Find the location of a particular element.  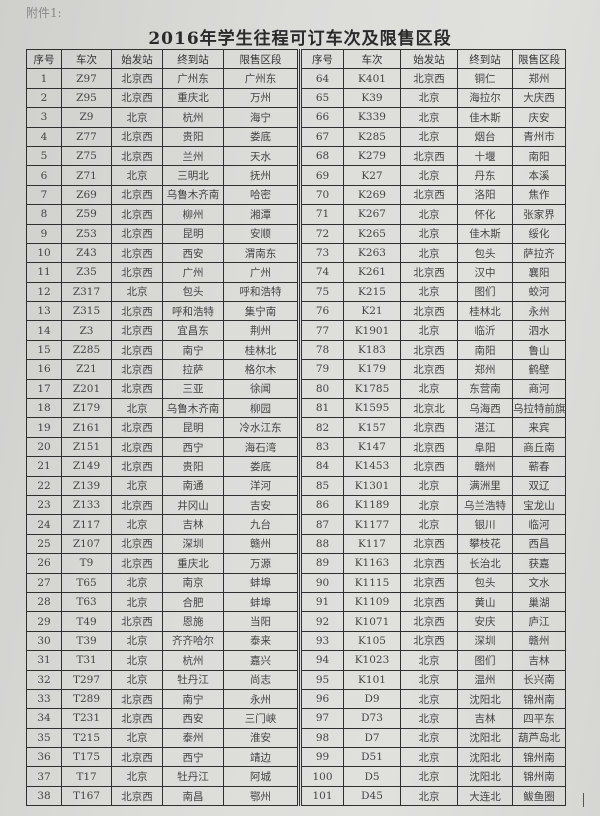

cell-train: K1453 is located at coordinates (372, 466).